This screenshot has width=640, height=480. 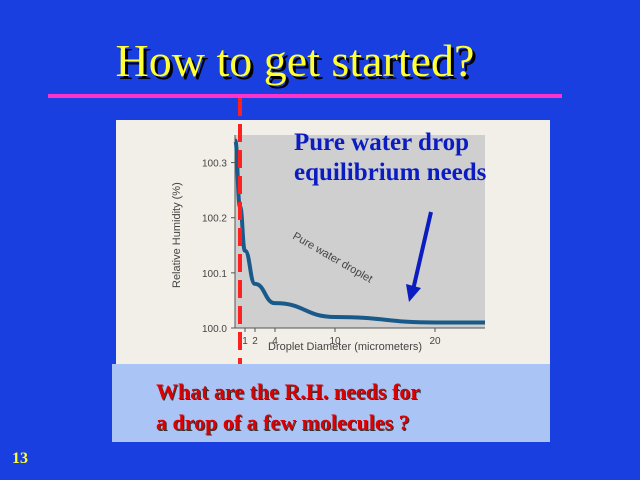 I want to click on annotation-line-2: equilibrium needs, so click(x=390, y=172).